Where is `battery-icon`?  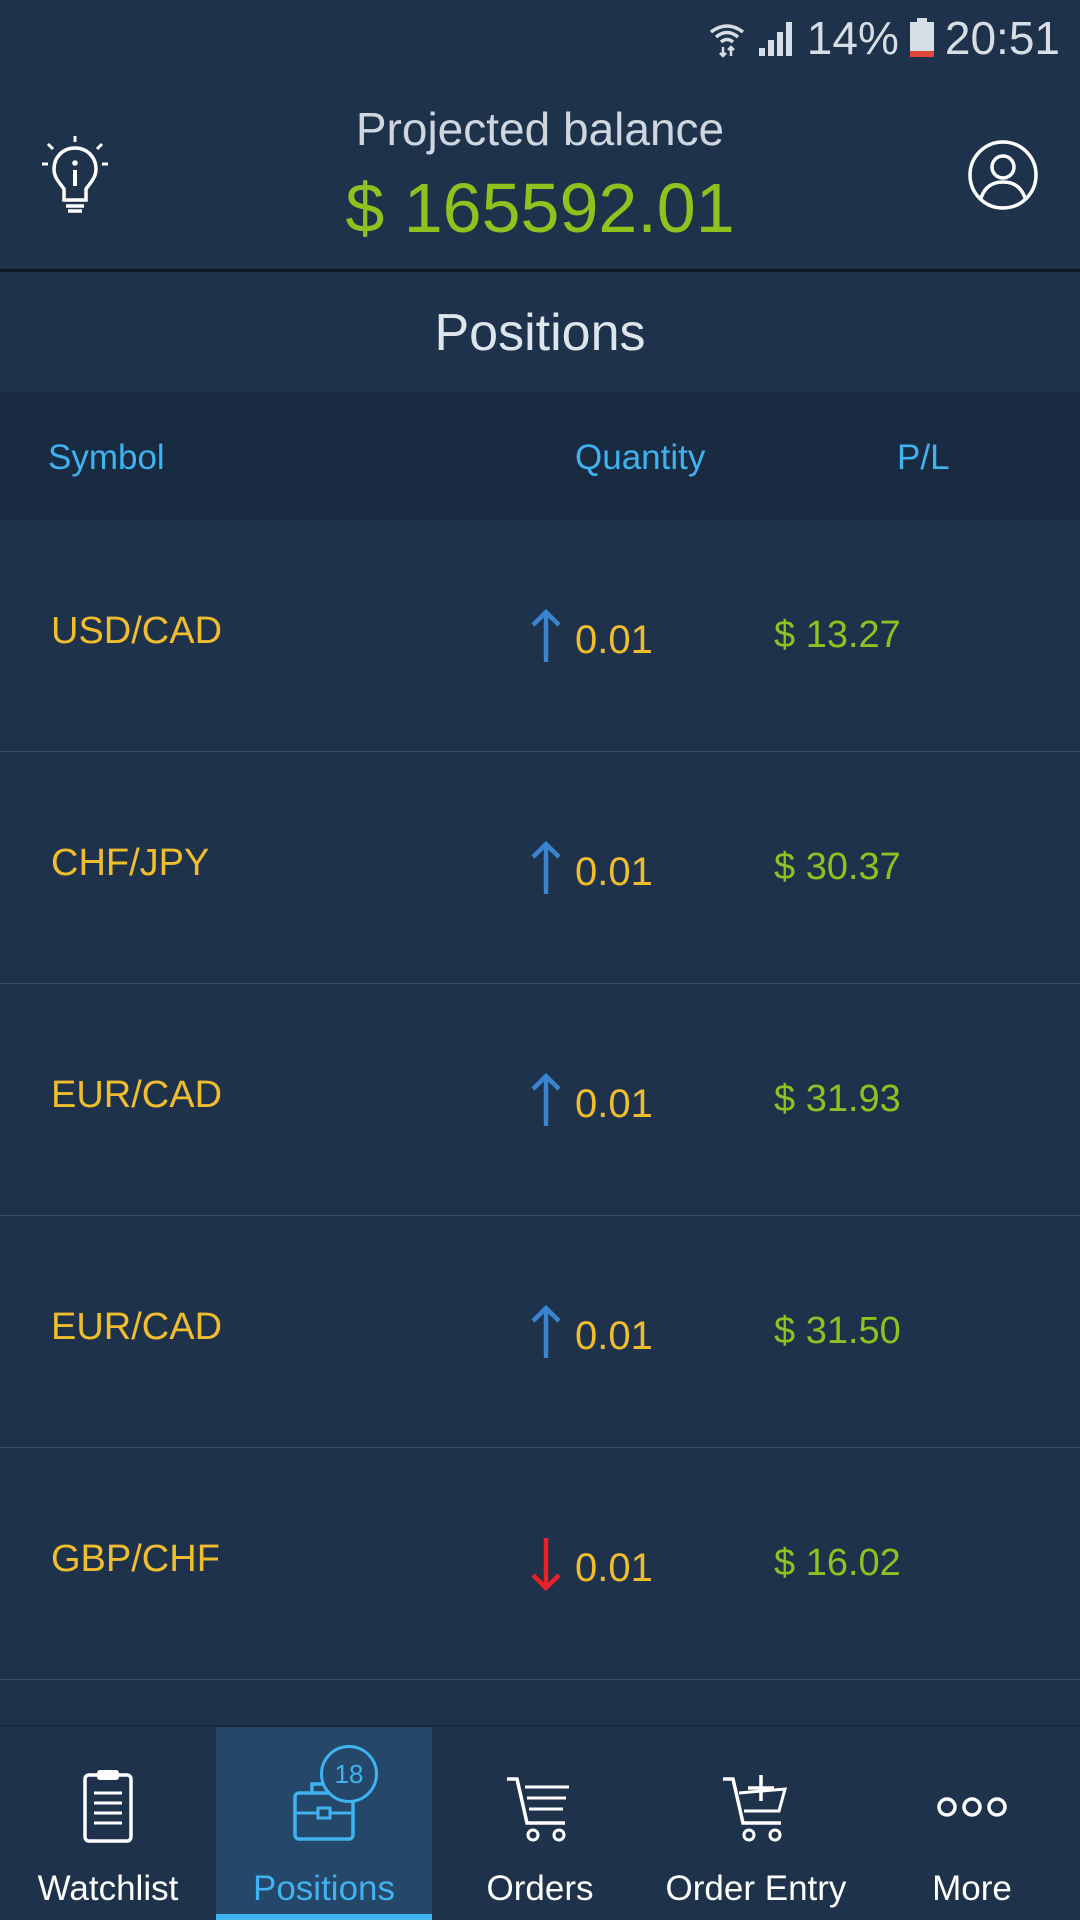
battery-icon is located at coordinates (921, 37).